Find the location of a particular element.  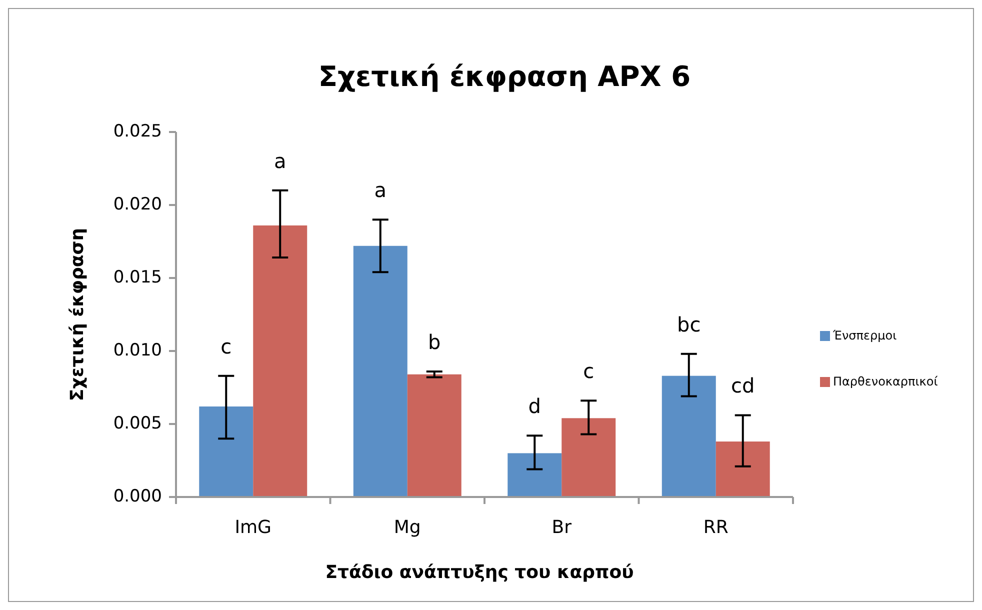

x-tick-label: Mg is located at coordinates (407, 527).